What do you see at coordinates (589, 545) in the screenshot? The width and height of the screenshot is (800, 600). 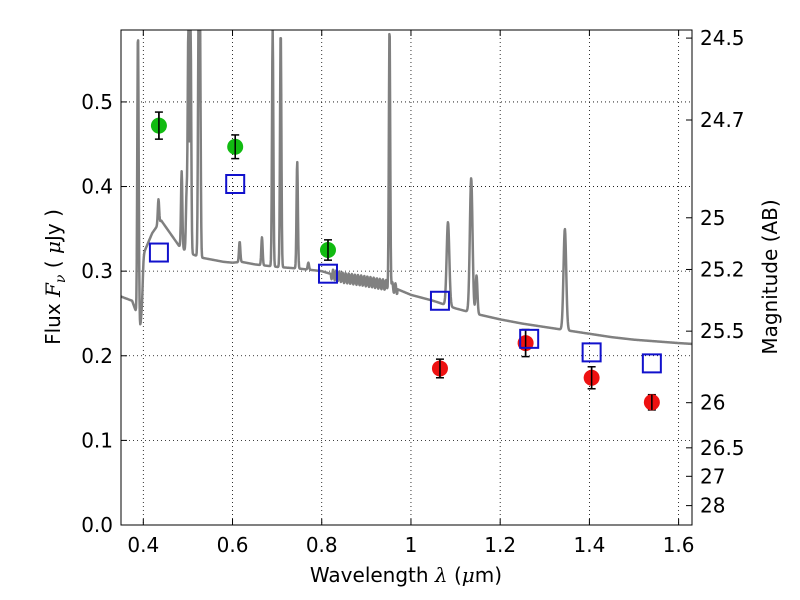 I see `x-tick-label: 1.4` at bounding box center [589, 545].